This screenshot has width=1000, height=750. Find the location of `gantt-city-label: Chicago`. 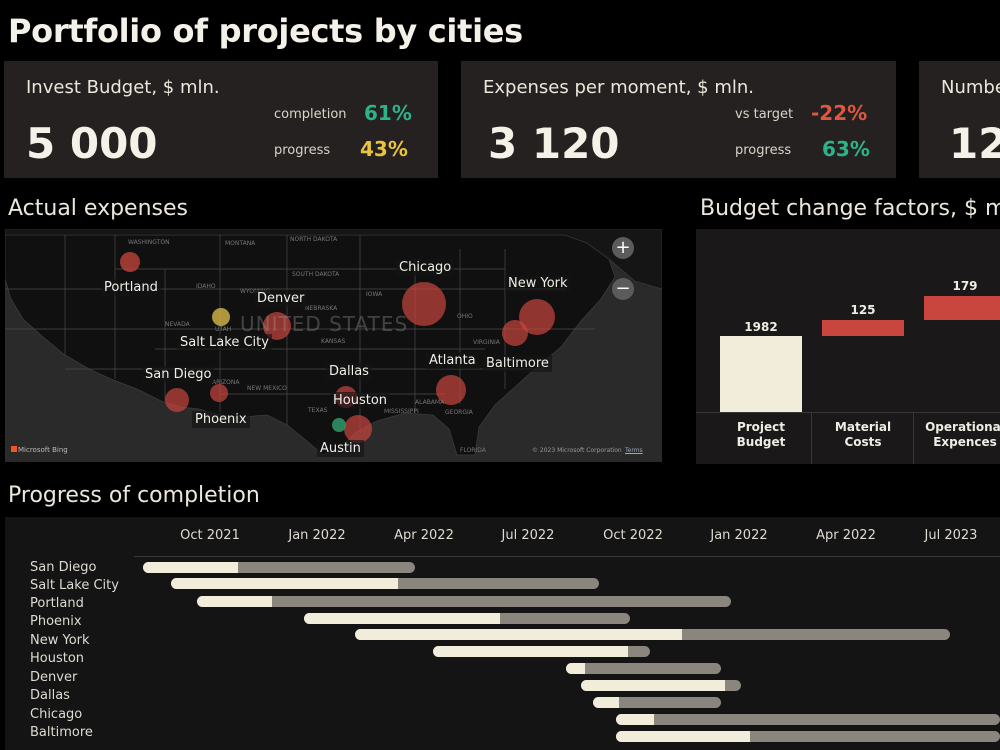

gantt-city-label: Chicago is located at coordinates (56, 714).